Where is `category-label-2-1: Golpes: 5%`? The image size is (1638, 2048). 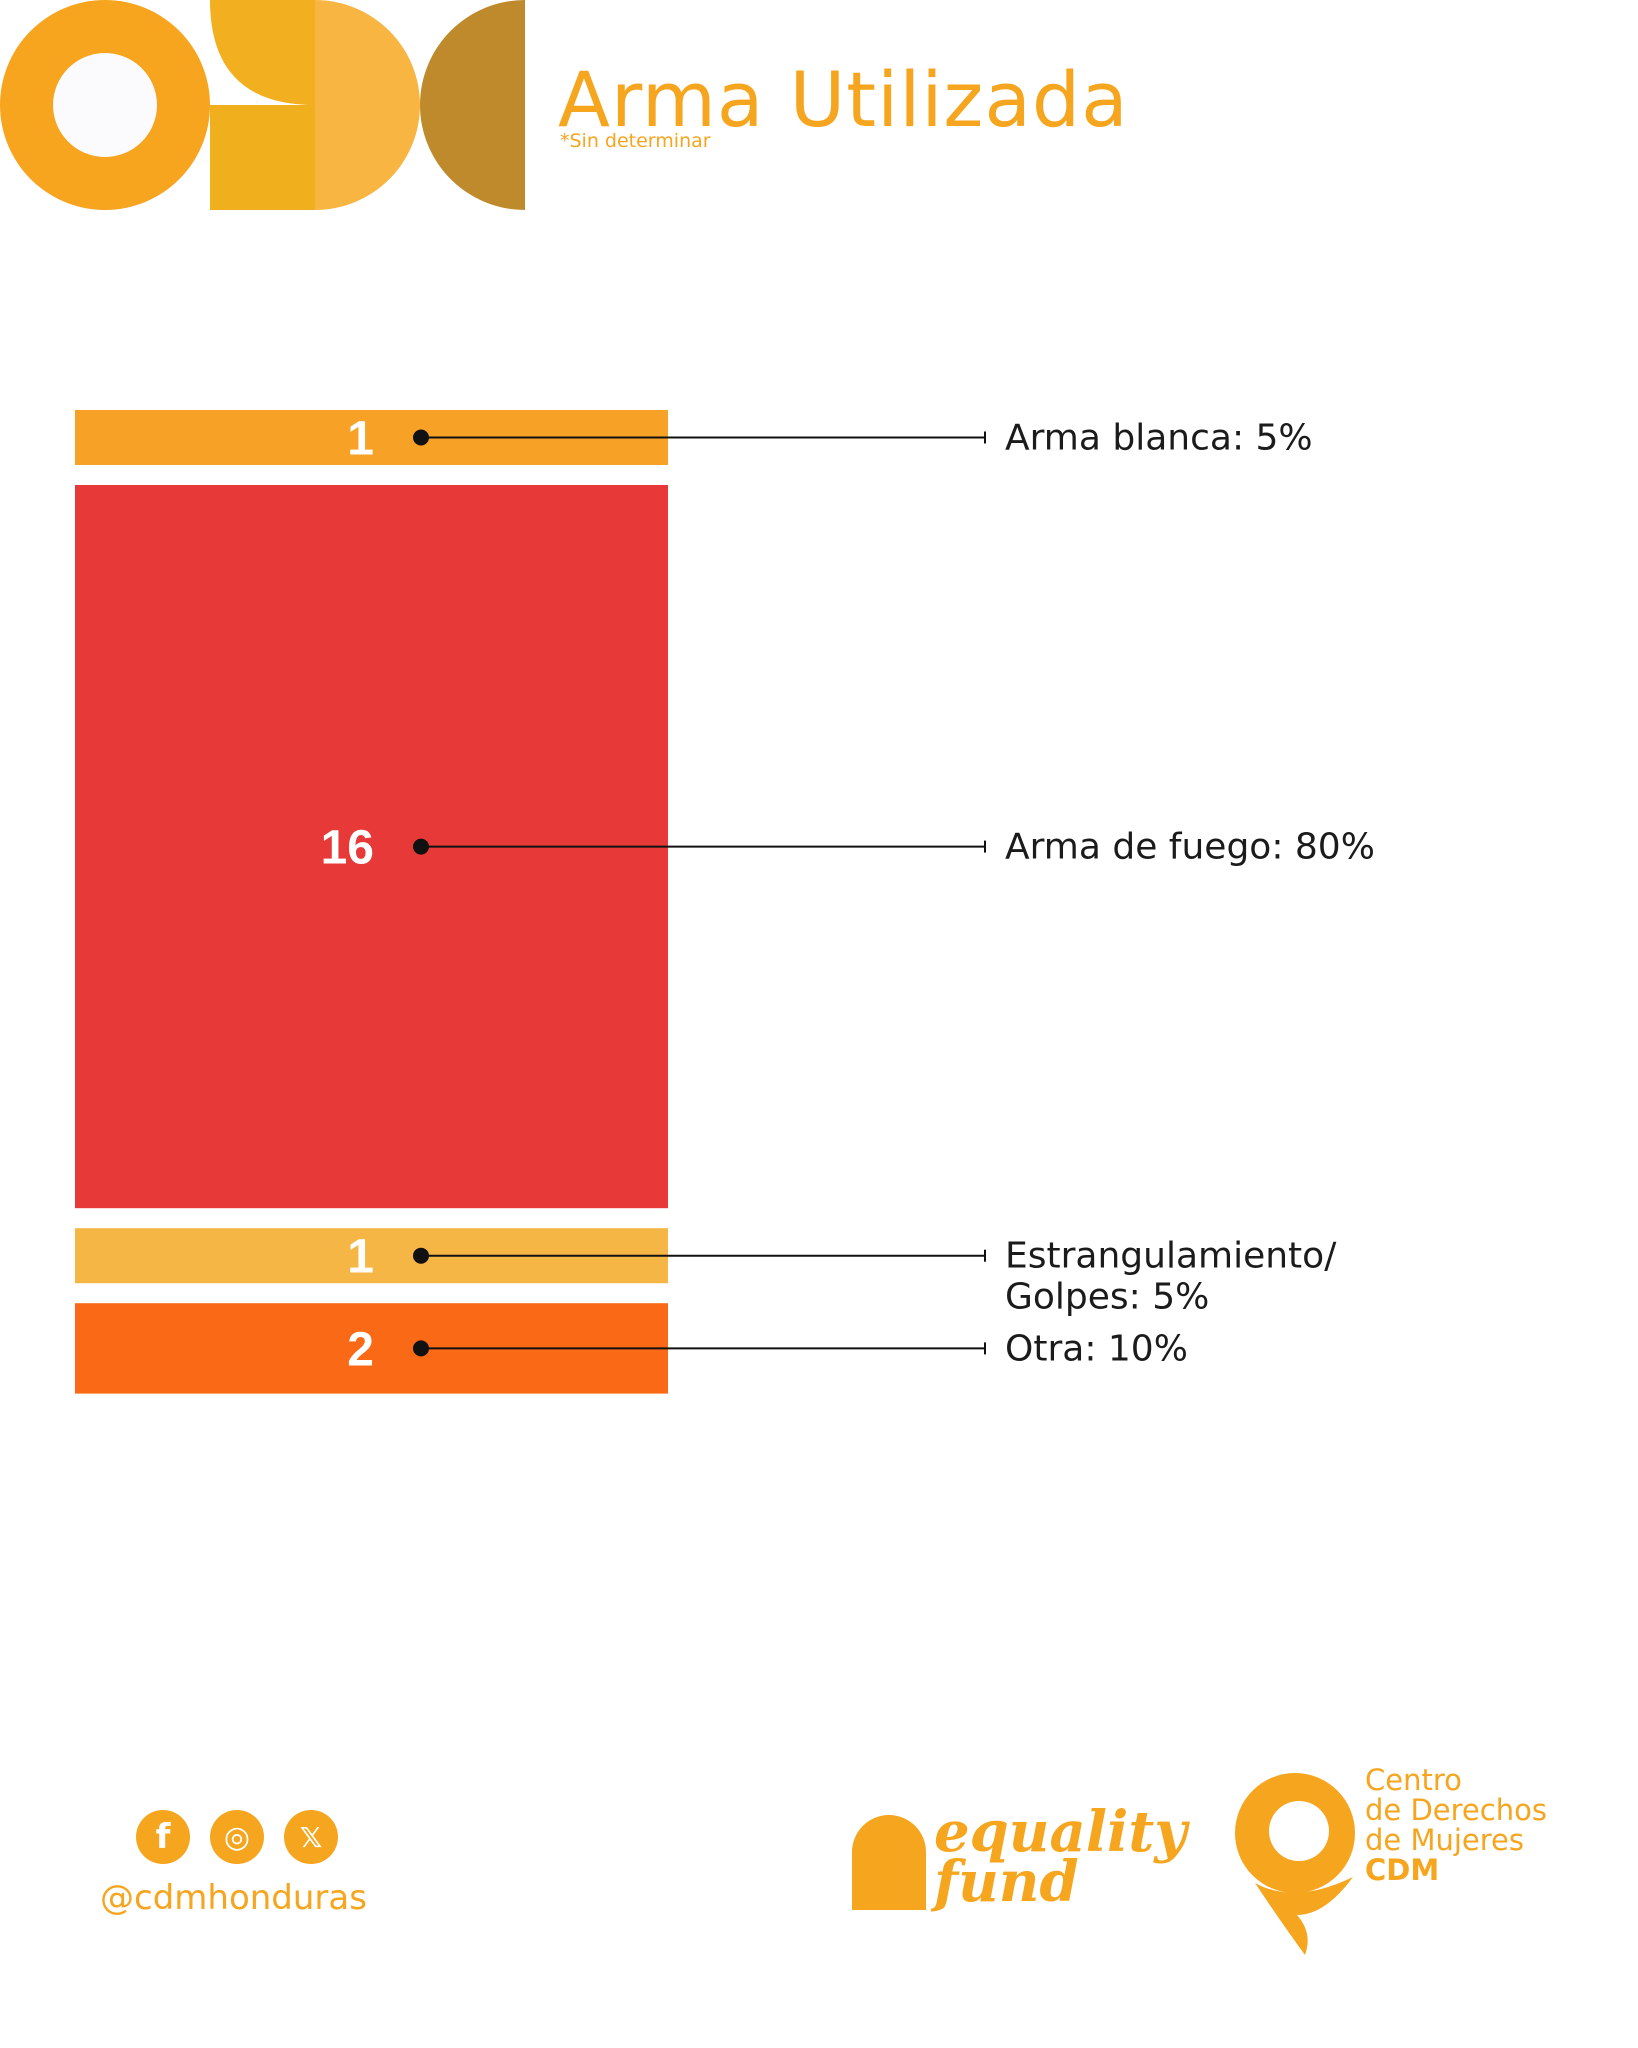 category-label-2-1: Golpes: 5% is located at coordinates (1107, 1297).